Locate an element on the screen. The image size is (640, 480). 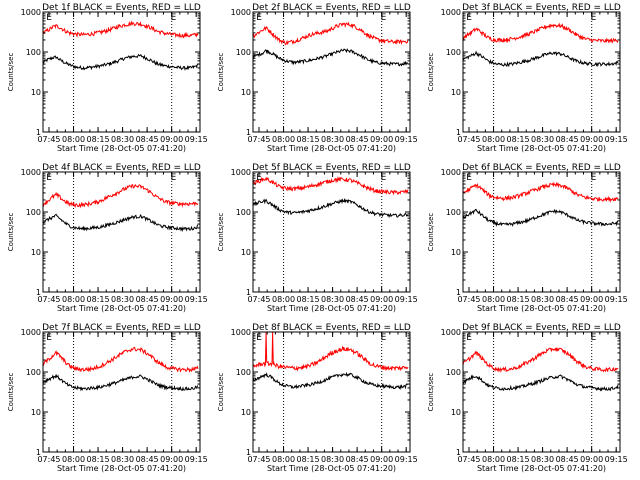
panel-title: Det 9f BLACK = Events, RED = LLD is located at coordinates (541, 328).